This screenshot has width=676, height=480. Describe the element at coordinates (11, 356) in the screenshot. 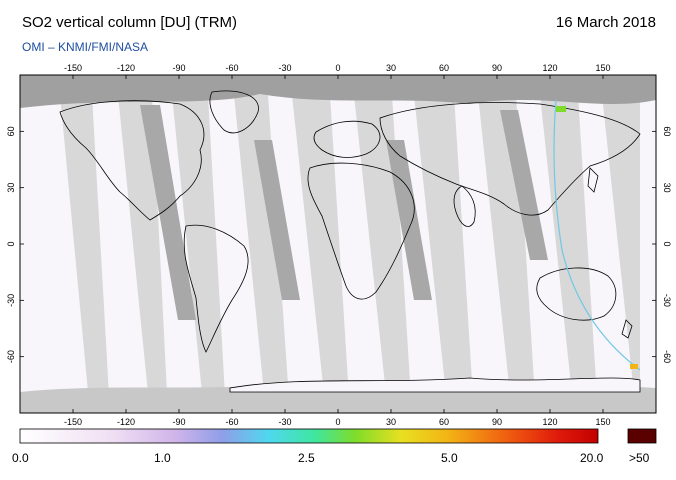

I see `lat-label-left: -60` at that location.